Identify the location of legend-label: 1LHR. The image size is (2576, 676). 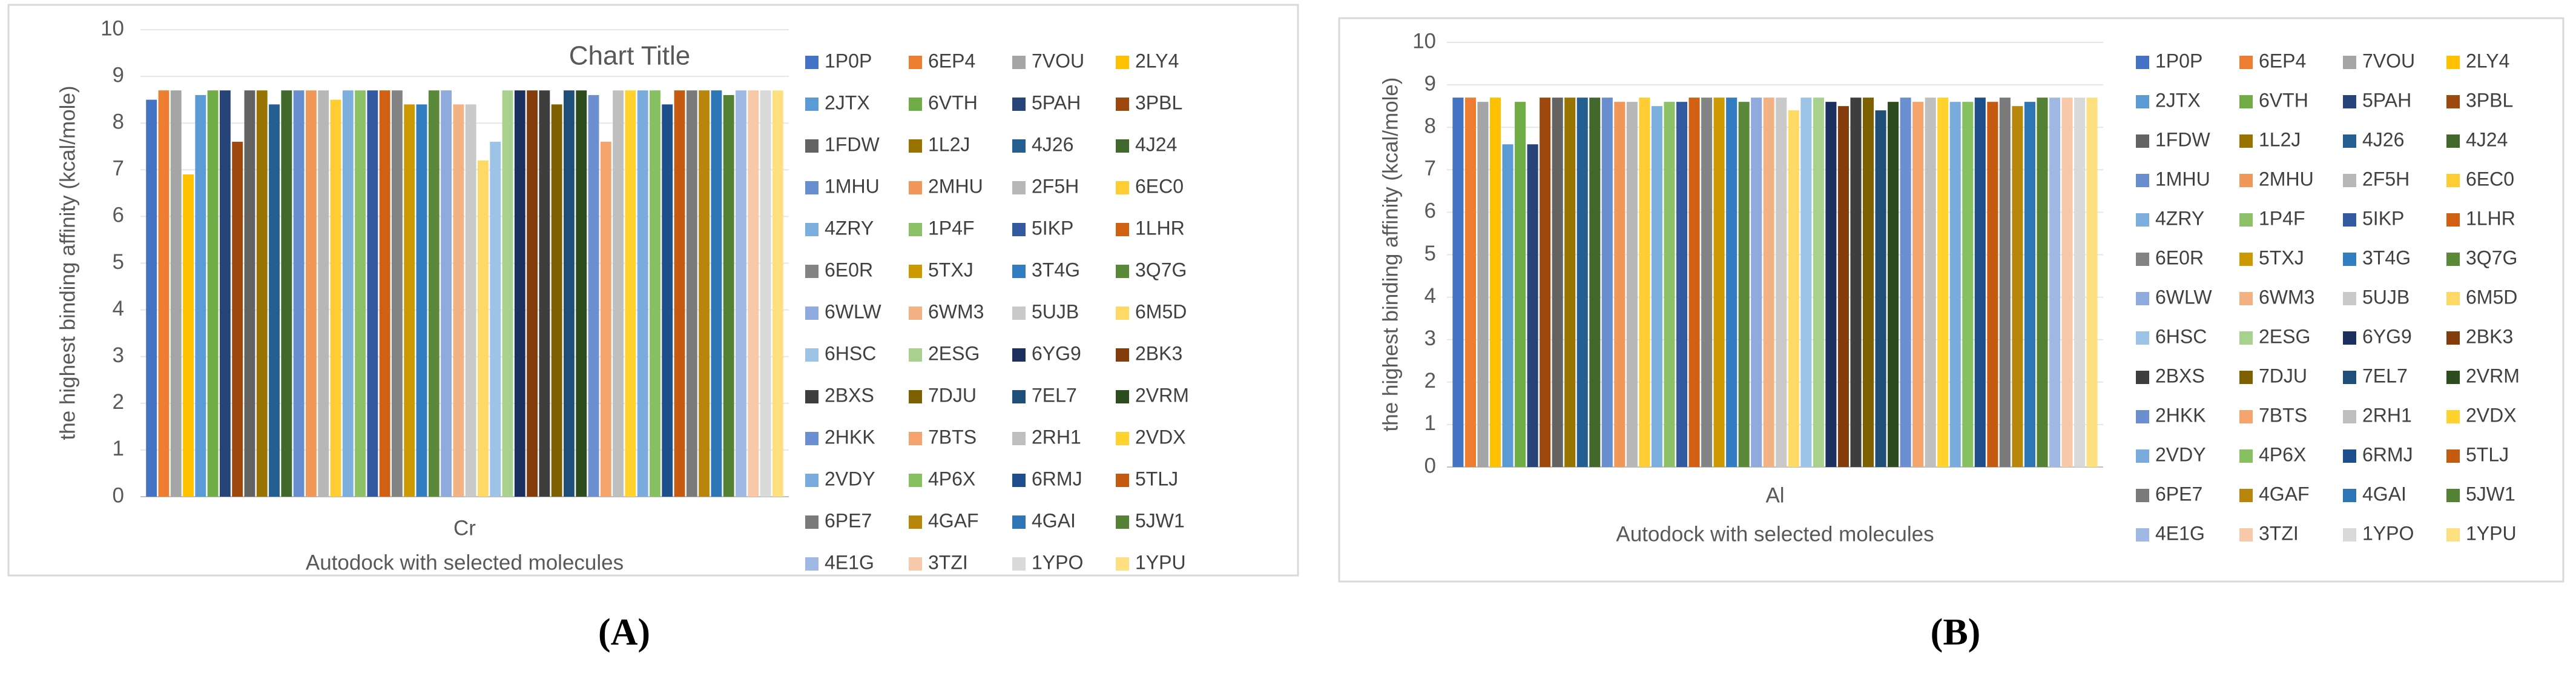
(2490, 218).